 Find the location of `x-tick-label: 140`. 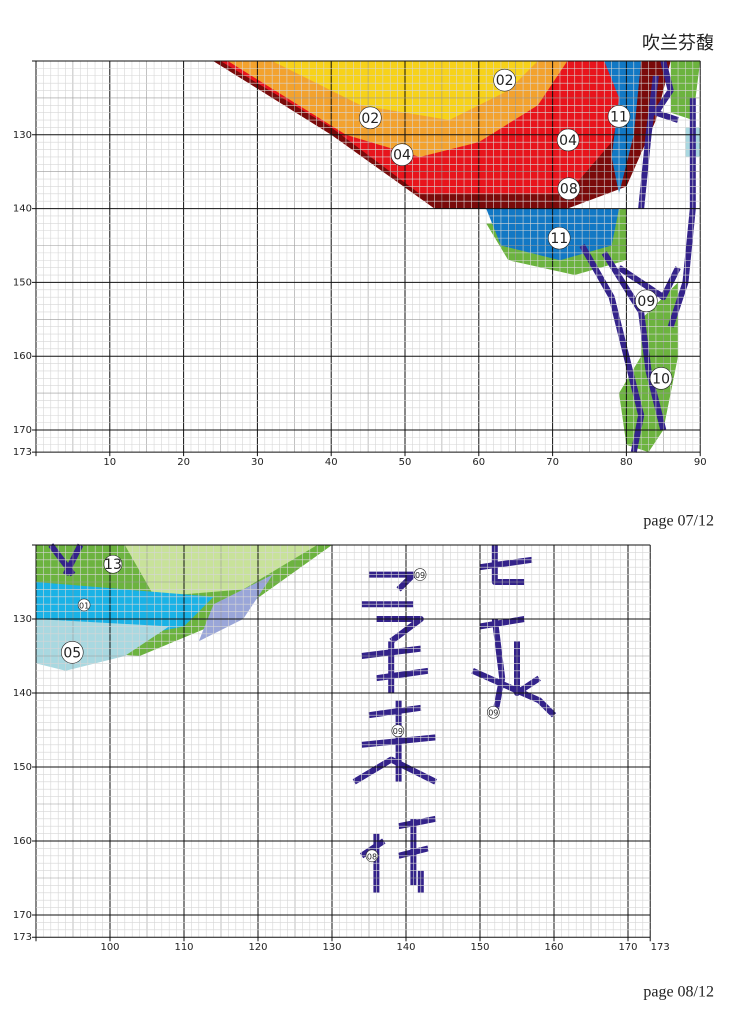

x-tick-label: 140 is located at coordinates (405, 947).